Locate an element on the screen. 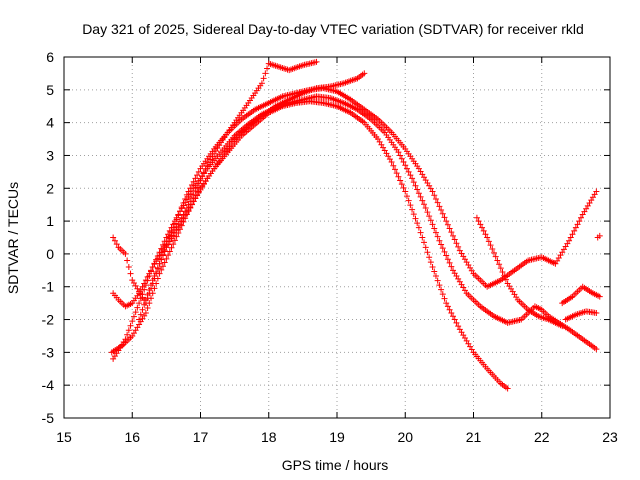 This screenshot has width=640, height=480. x-tick-label: 15 is located at coordinates (64, 437).